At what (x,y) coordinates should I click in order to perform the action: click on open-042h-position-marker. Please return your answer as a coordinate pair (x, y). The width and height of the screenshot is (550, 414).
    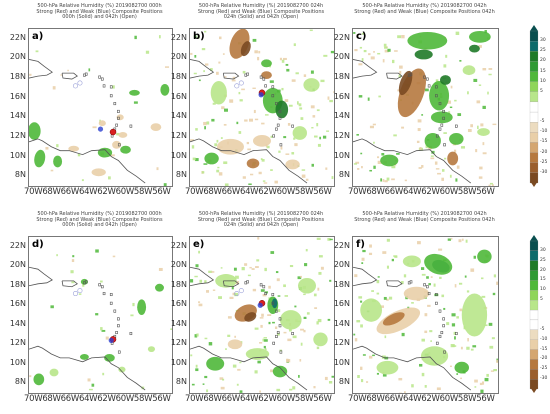
    Looking at the image, I should click on (237, 294).